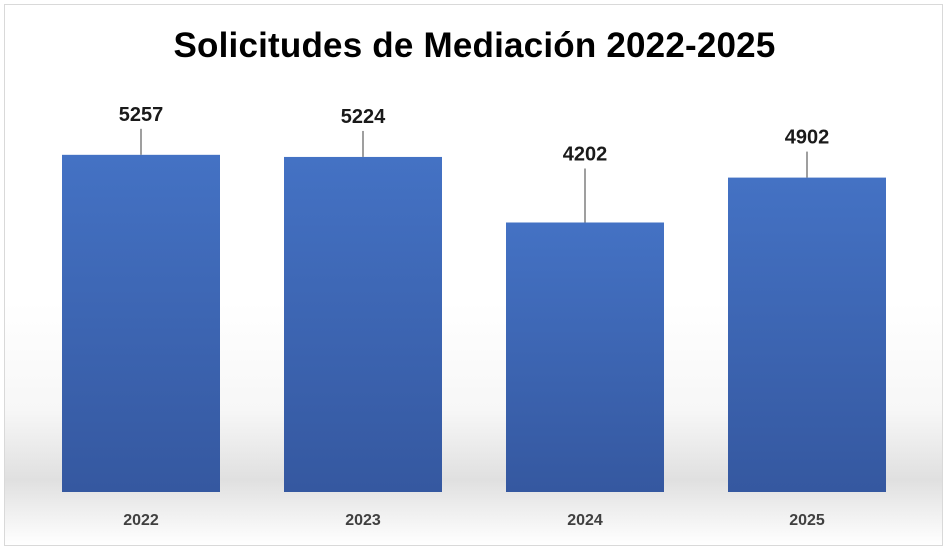 This screenshot has width=949, height=552. I want to click on data-label-2024: 4202, so click(585, 154).